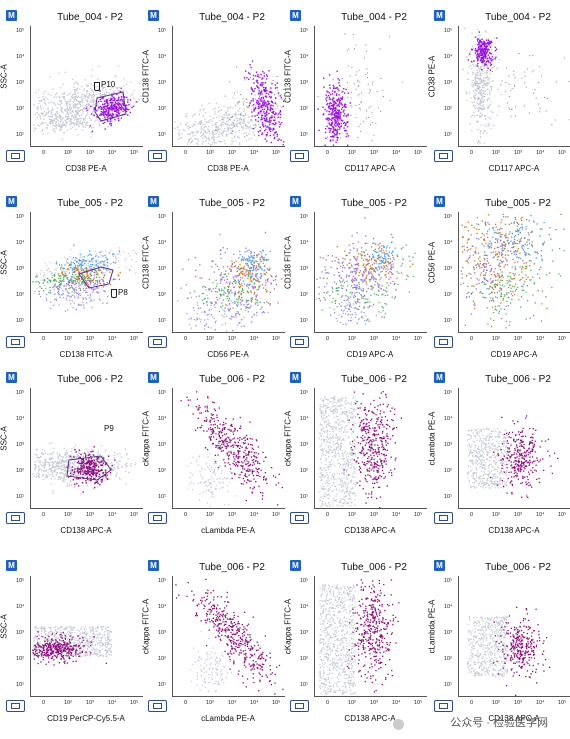  I want to click on plot-title: Tube_006 - P2, so click(374, 567).